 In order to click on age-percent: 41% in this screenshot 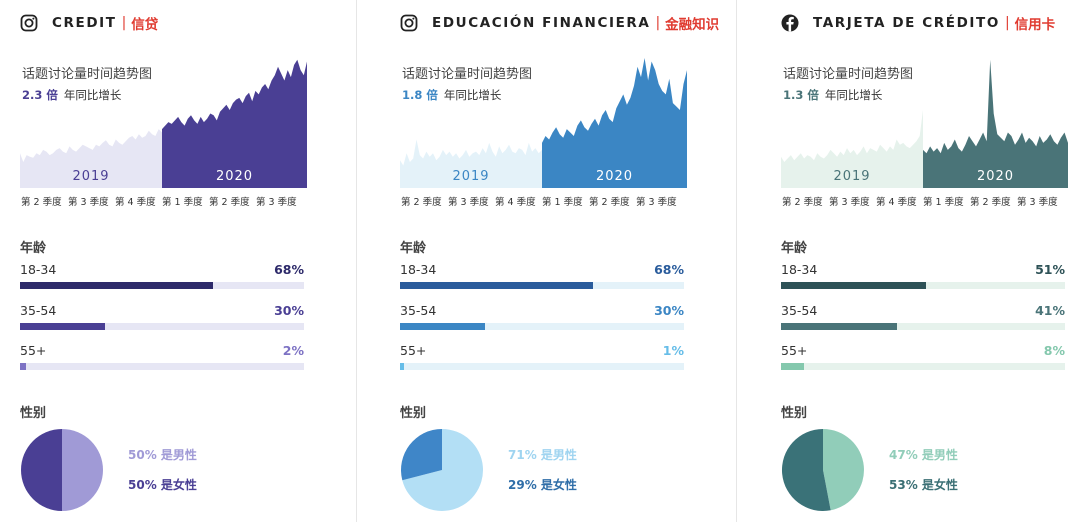, I will do `click(1050, 310)`.